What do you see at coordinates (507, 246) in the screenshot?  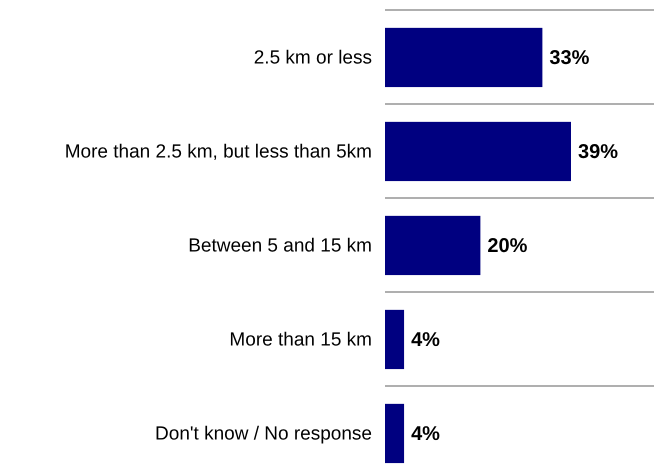 I see `data-label: 20%` at bounding box center [507, 246].